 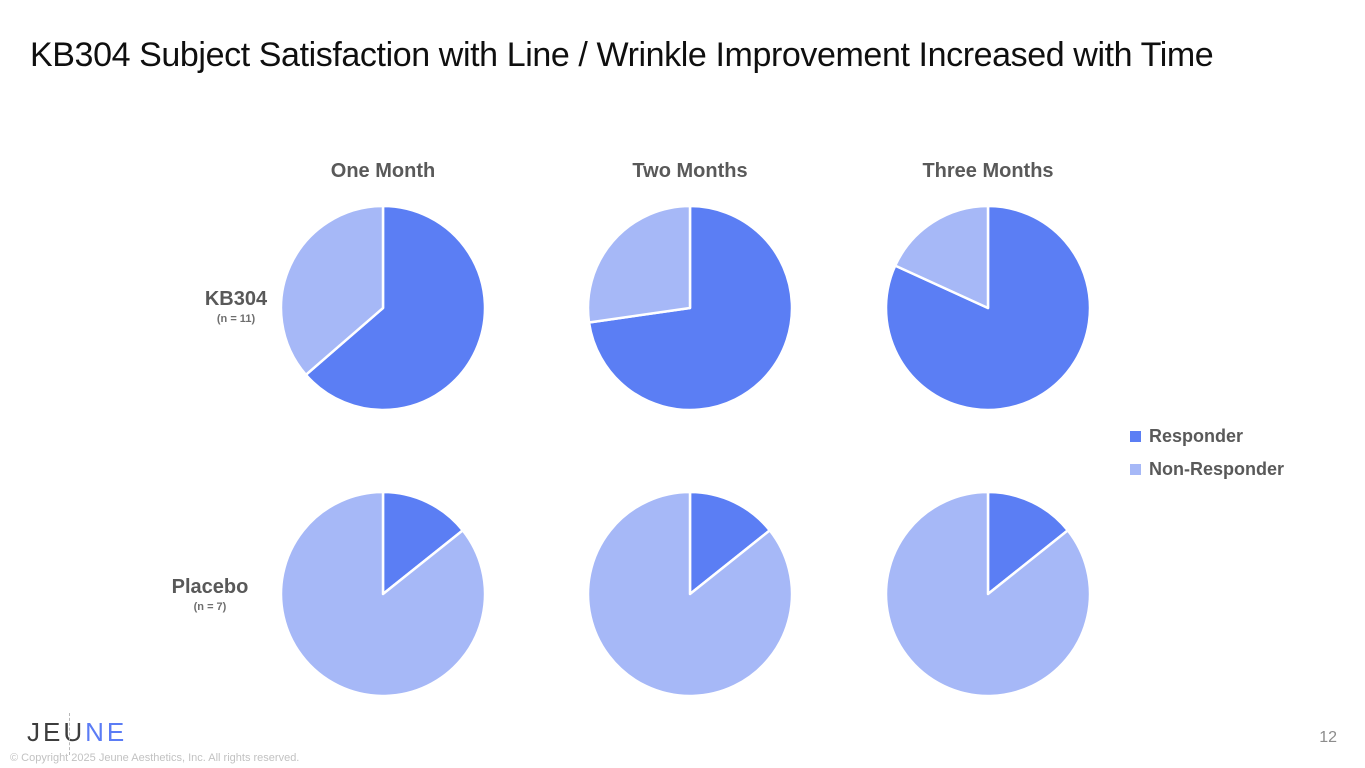 I want to click on row-label-placebo-n: (n = 7), so click(x=210, y=607).